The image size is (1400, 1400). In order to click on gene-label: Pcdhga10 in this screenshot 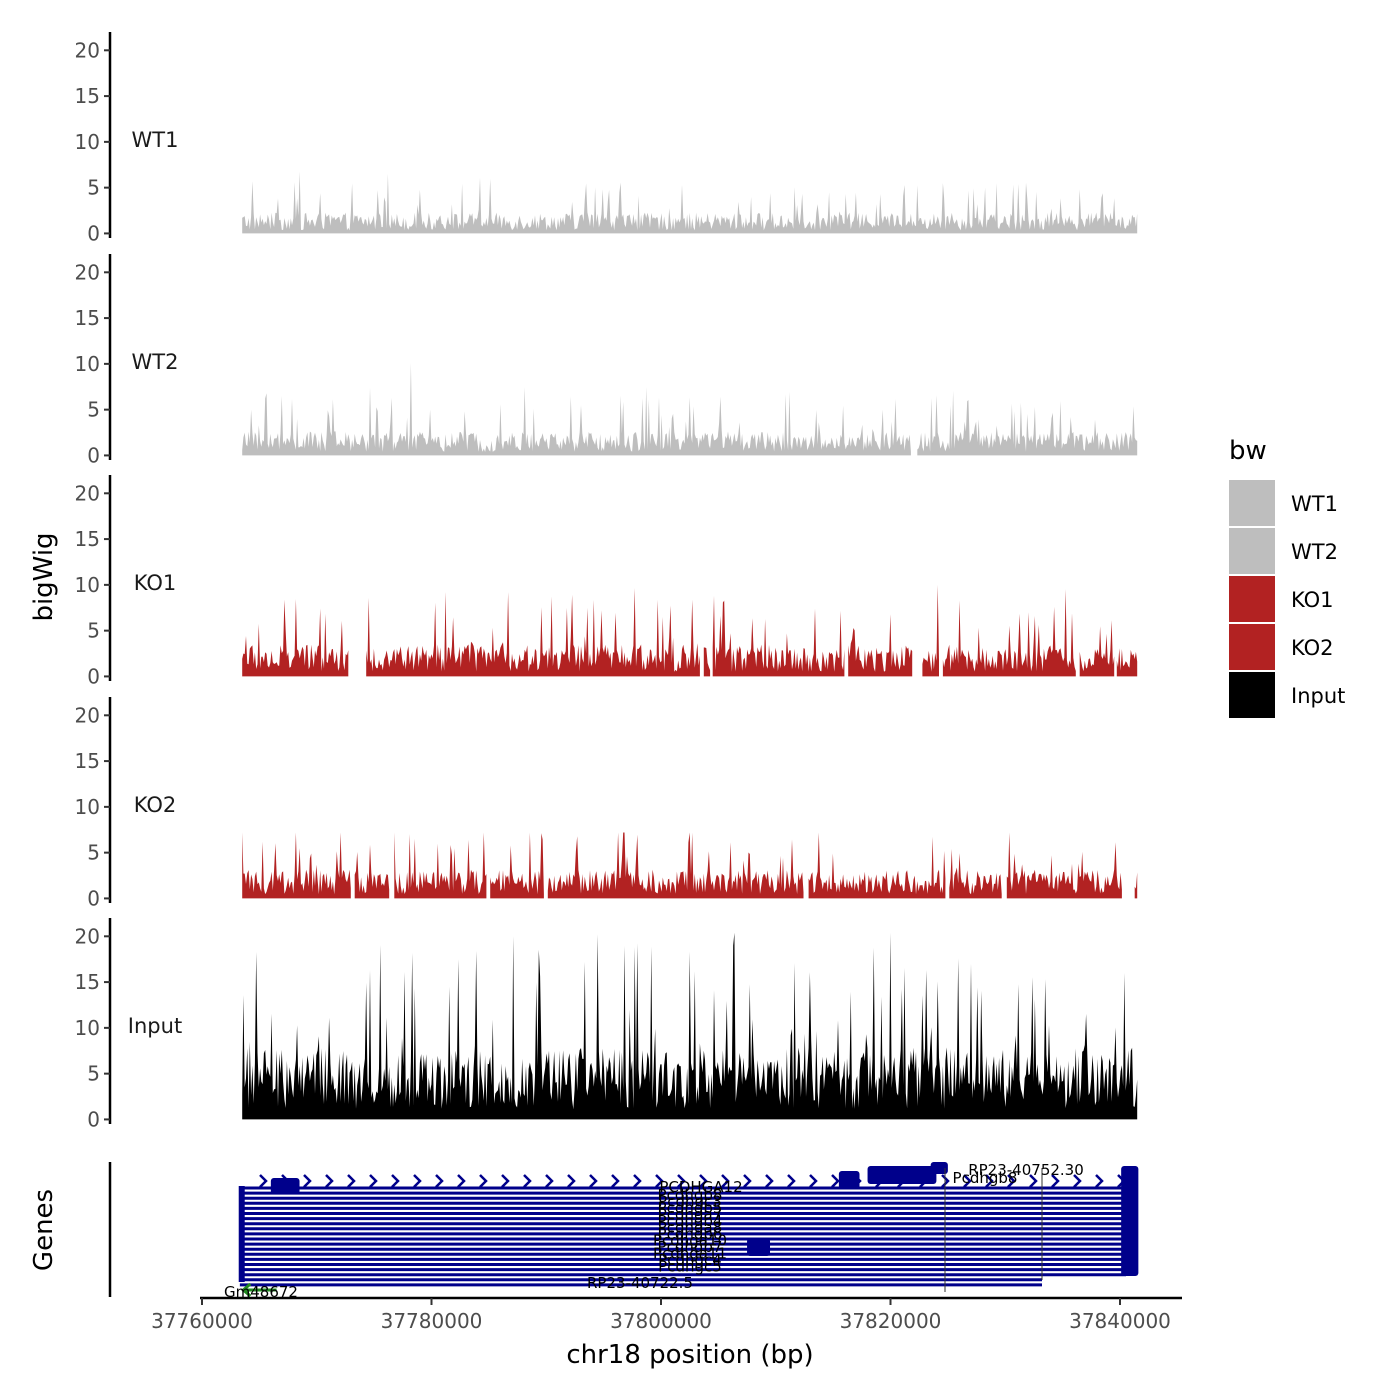, I will do `click(690, 1241)`.